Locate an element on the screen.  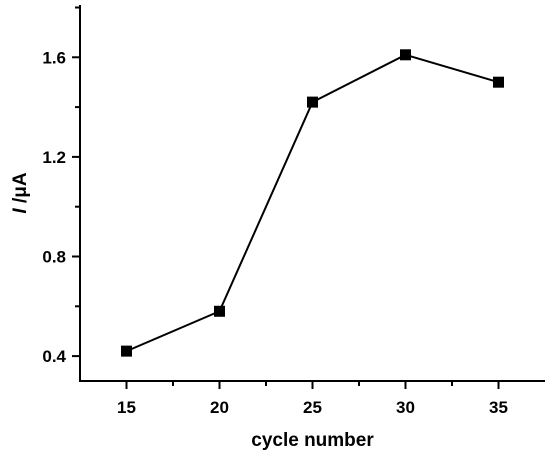
x-tick-label: 35 is located at coordinates (498, 407).